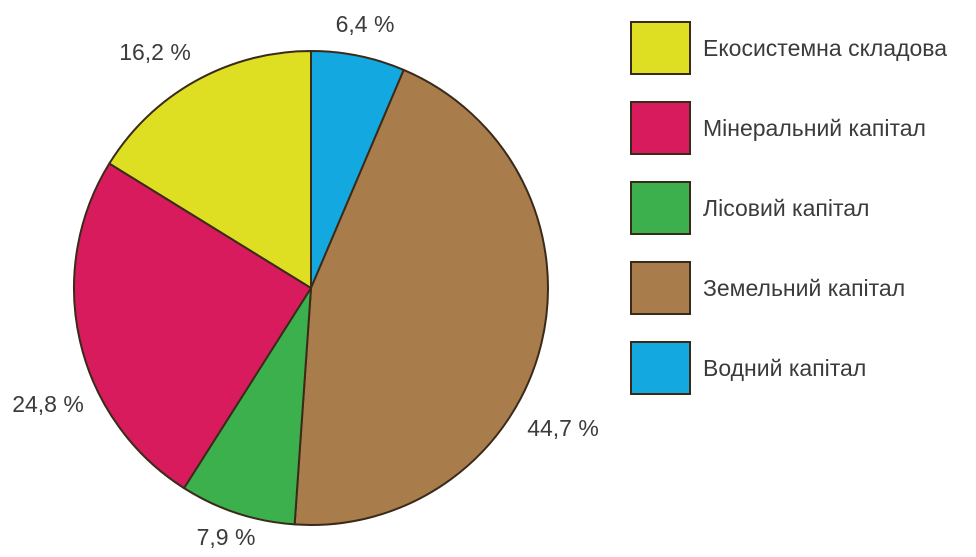  What do you see at coordinates (247, 406) in the screenshot?
I see `pie-slice-forest` at bounding box center [247, 406].